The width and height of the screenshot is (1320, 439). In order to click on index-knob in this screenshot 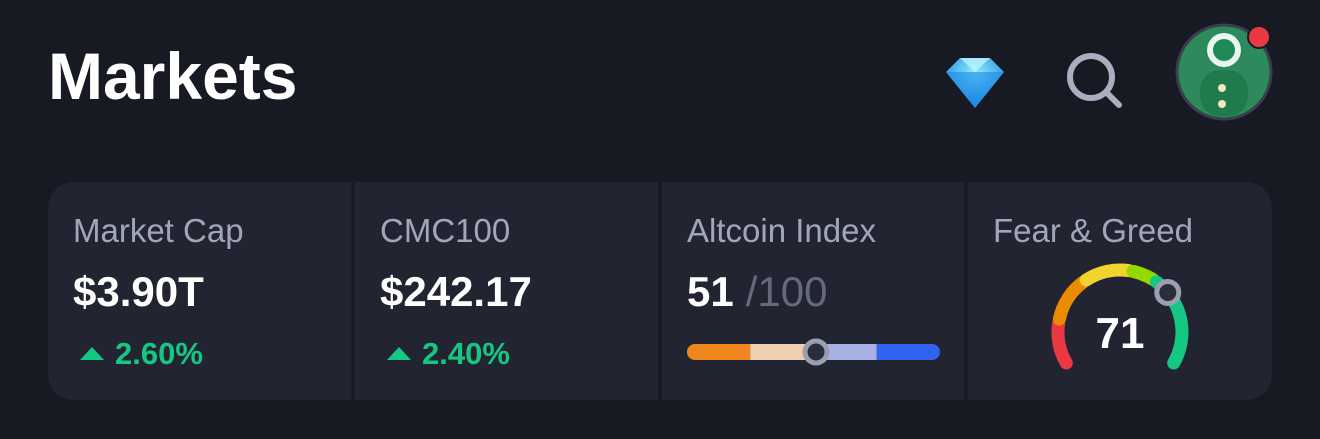, I will do `click(816, 352)`.